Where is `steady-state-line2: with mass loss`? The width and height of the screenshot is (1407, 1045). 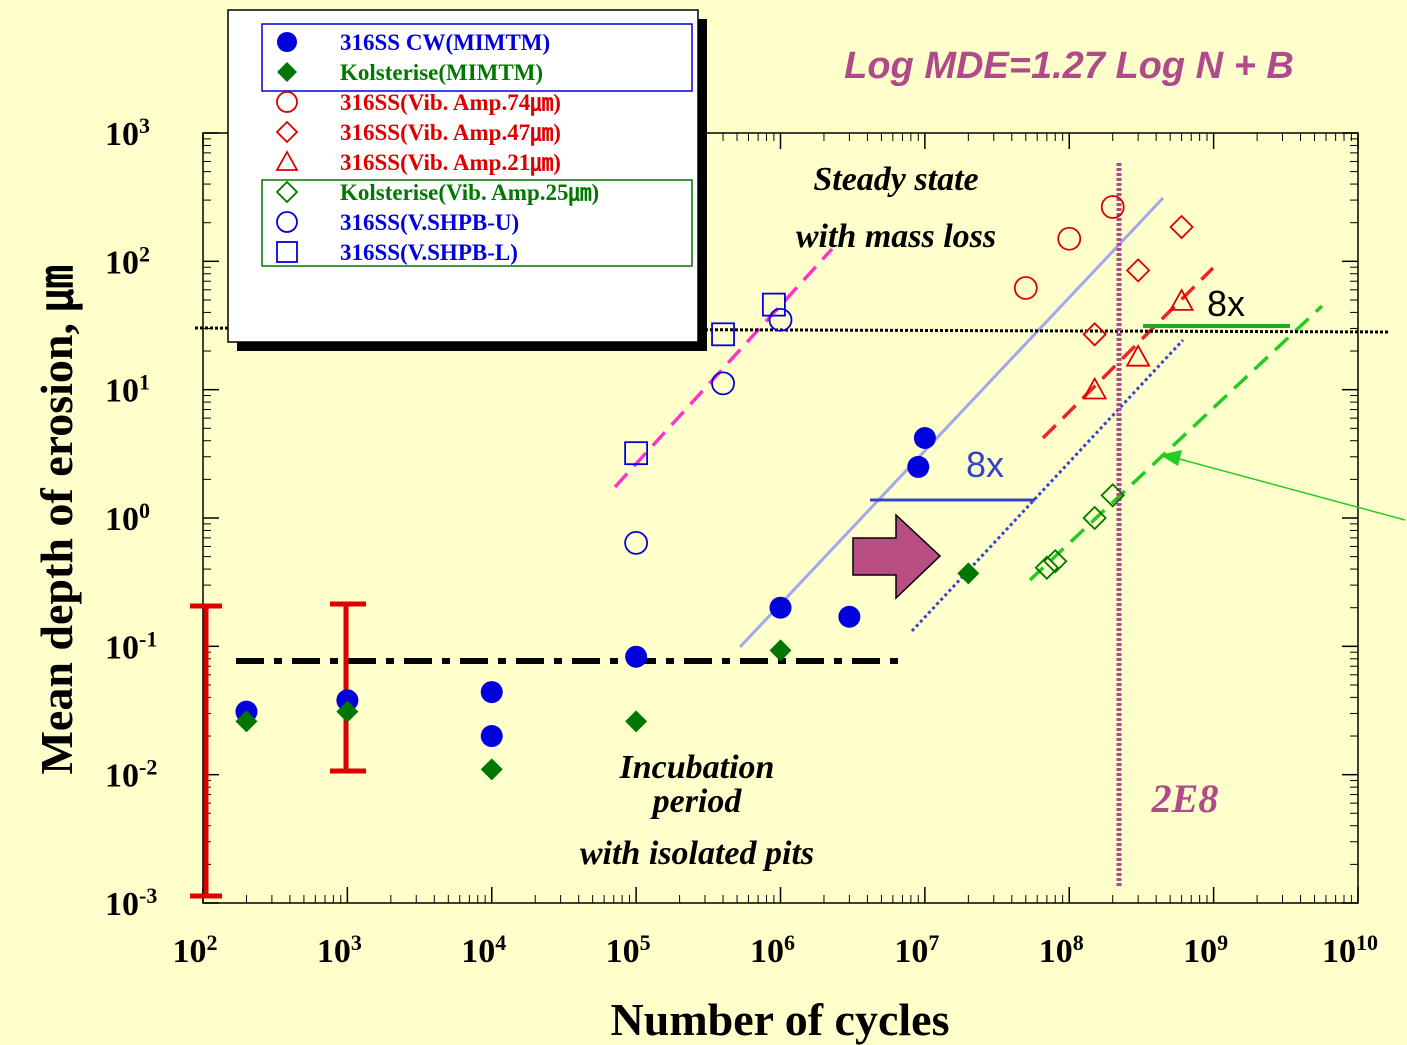
steady-state-line2: with mass loss is located at coordinates (896, 236).